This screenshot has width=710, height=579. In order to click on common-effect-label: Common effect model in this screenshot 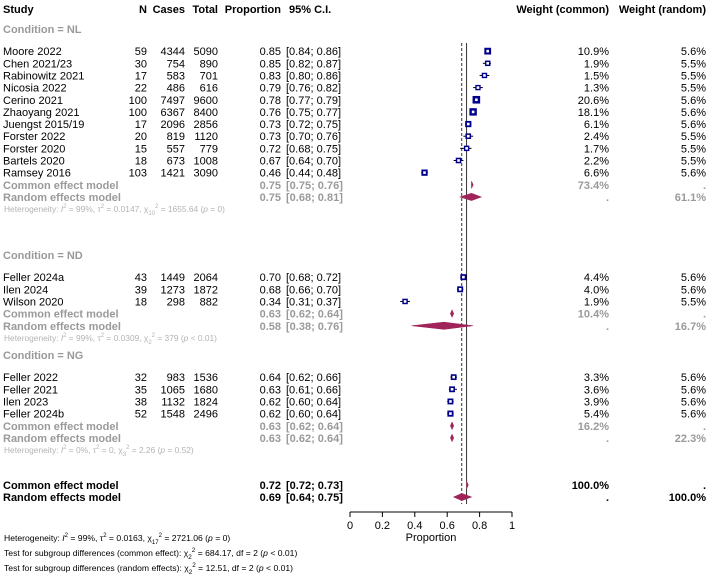, I will do `click(61, 427)`.